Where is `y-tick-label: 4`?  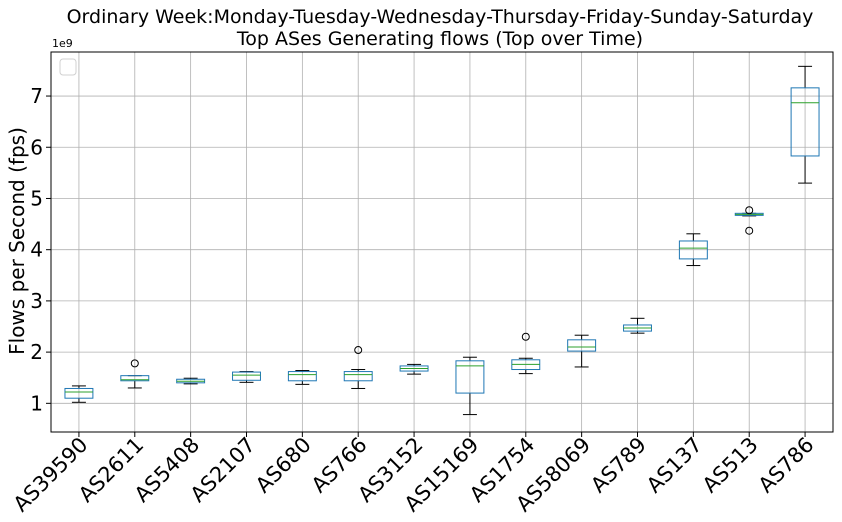 y-tick-label: 4 is located at coordinates (36, 250).